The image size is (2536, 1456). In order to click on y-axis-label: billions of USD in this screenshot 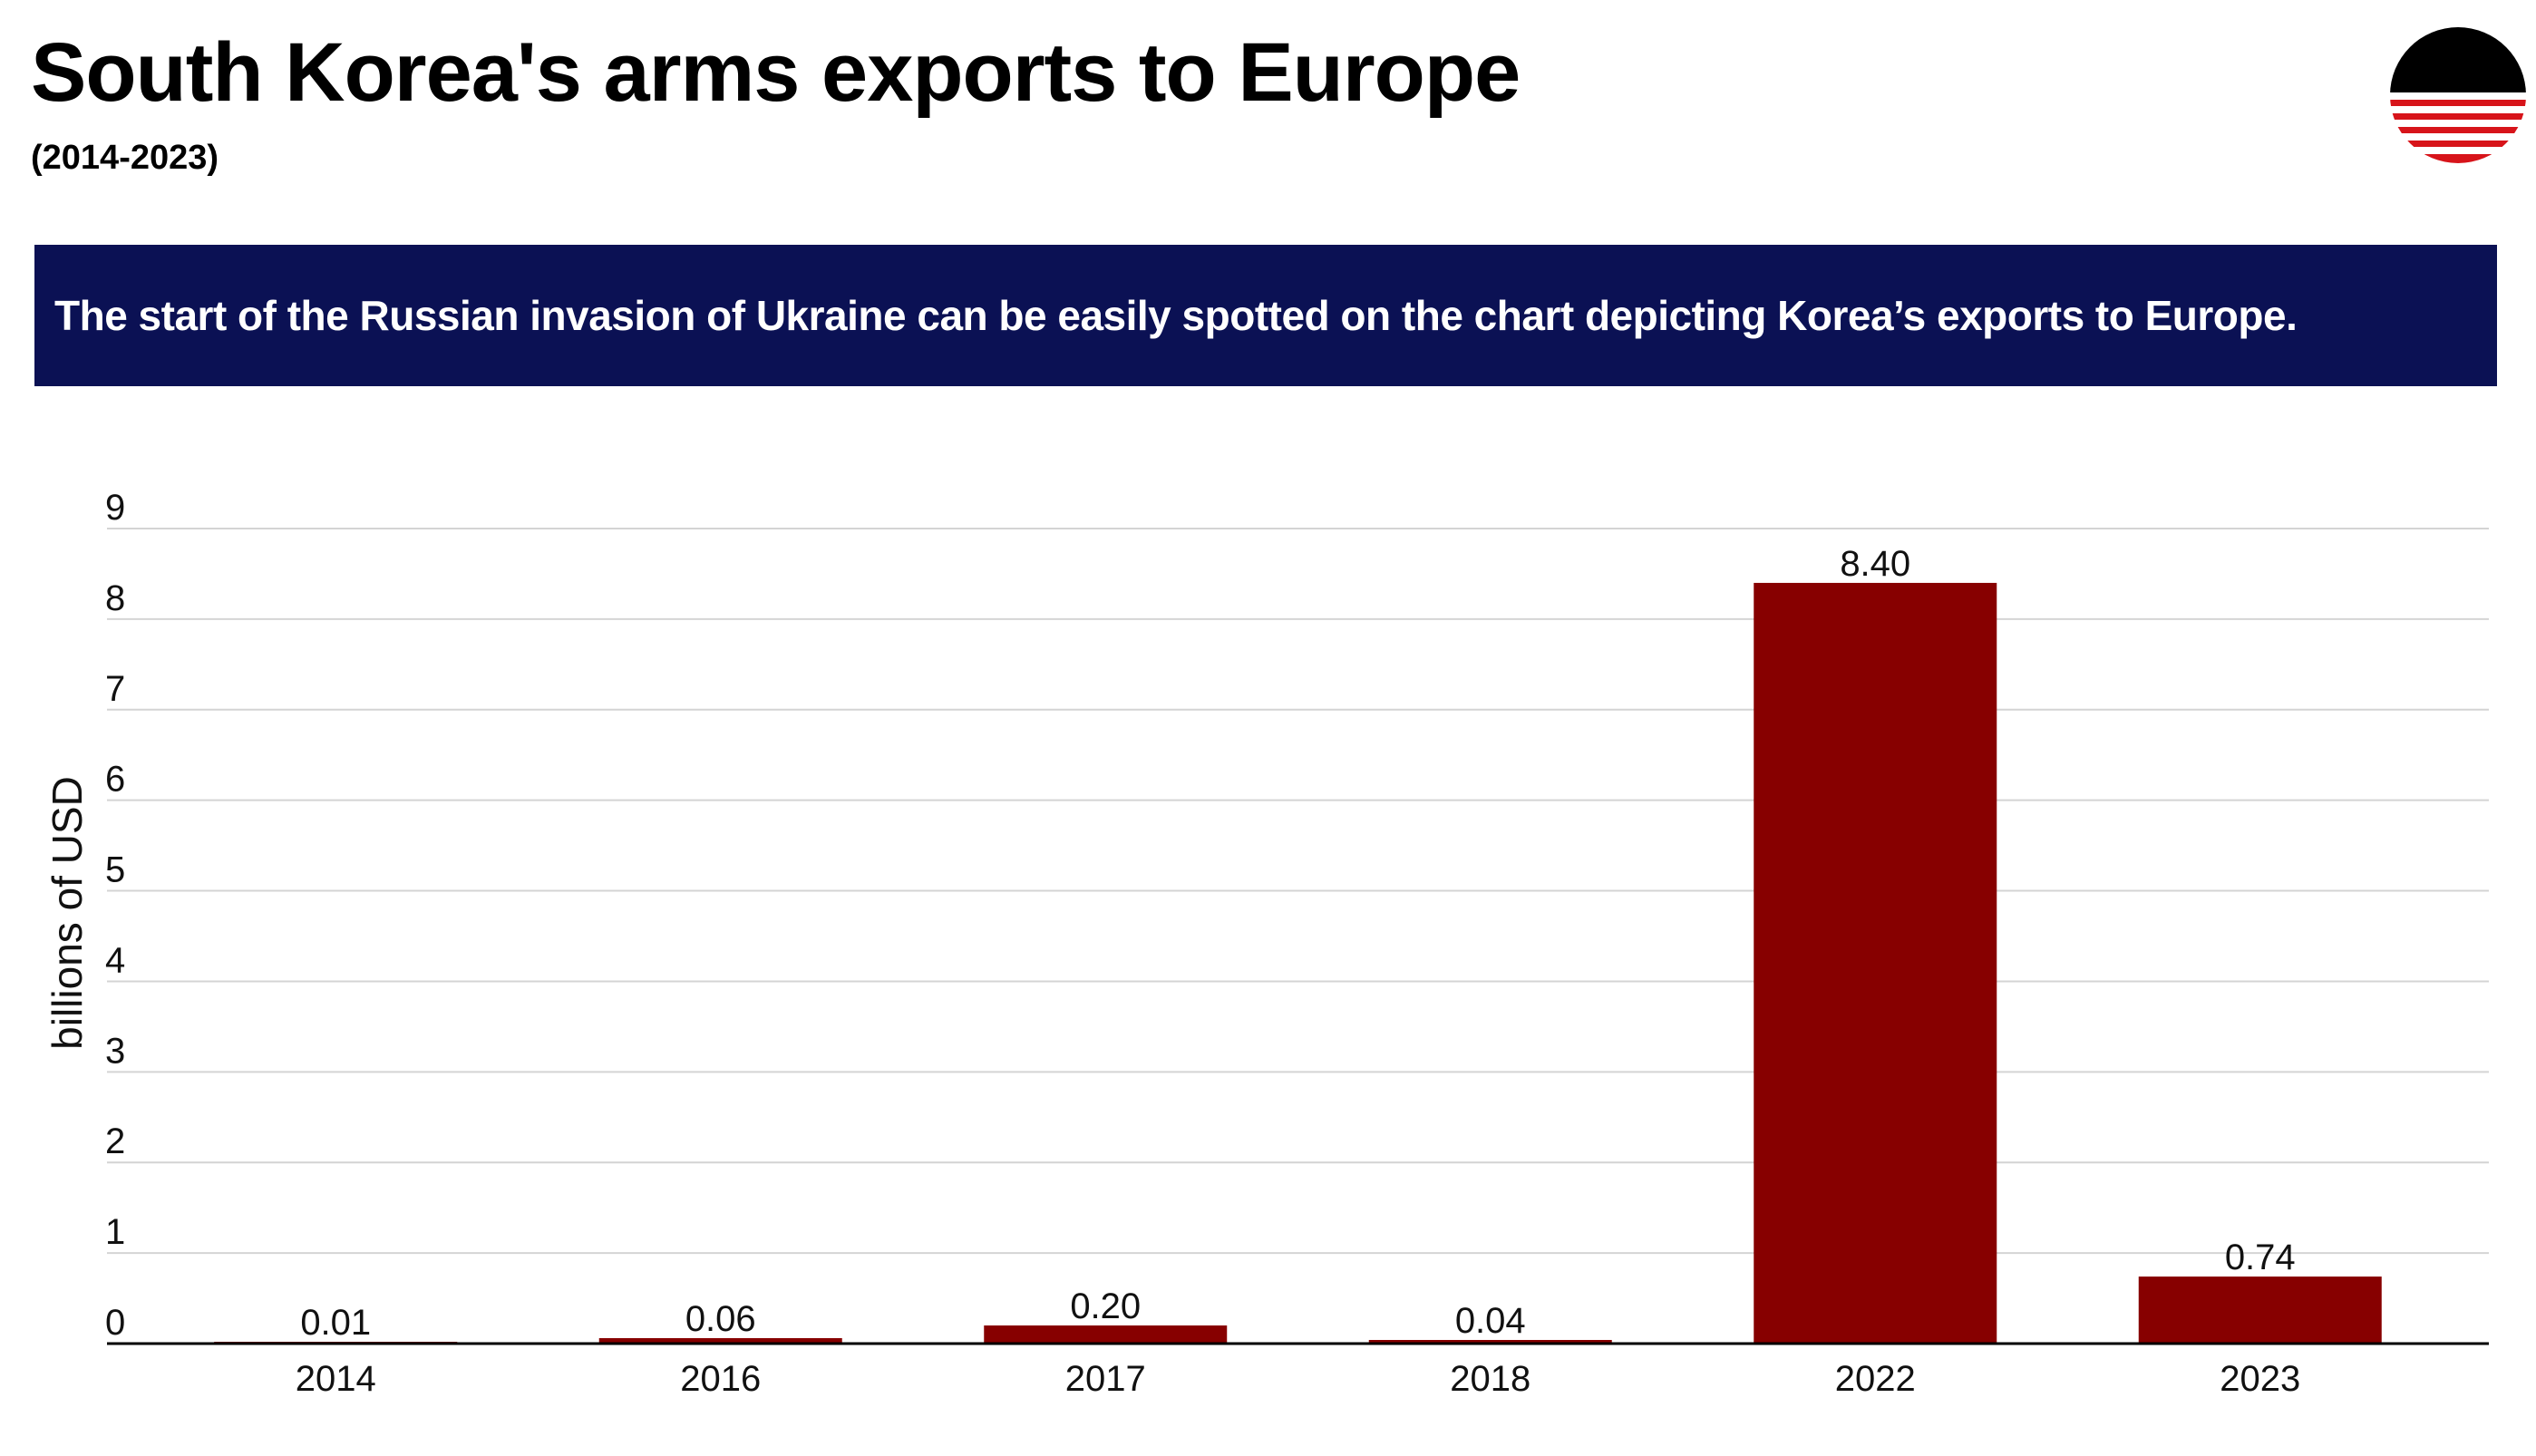, I will do `click(67, 913)`.